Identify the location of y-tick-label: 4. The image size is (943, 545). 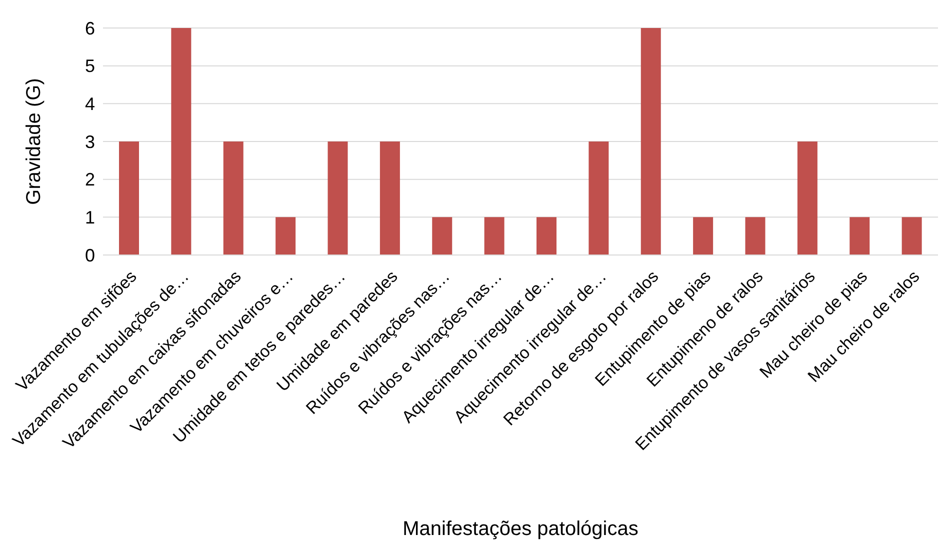
(89, 104).